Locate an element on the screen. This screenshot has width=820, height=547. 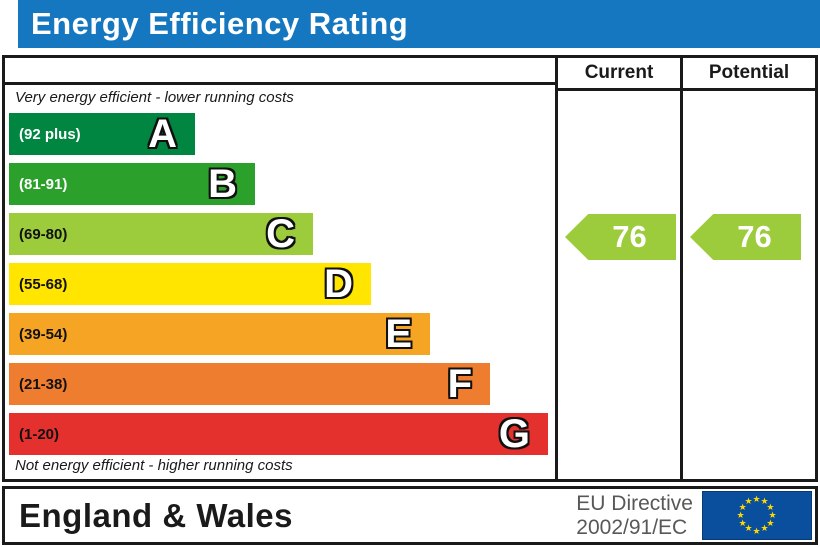
band-letter: D is located at coordinates (338, 284).